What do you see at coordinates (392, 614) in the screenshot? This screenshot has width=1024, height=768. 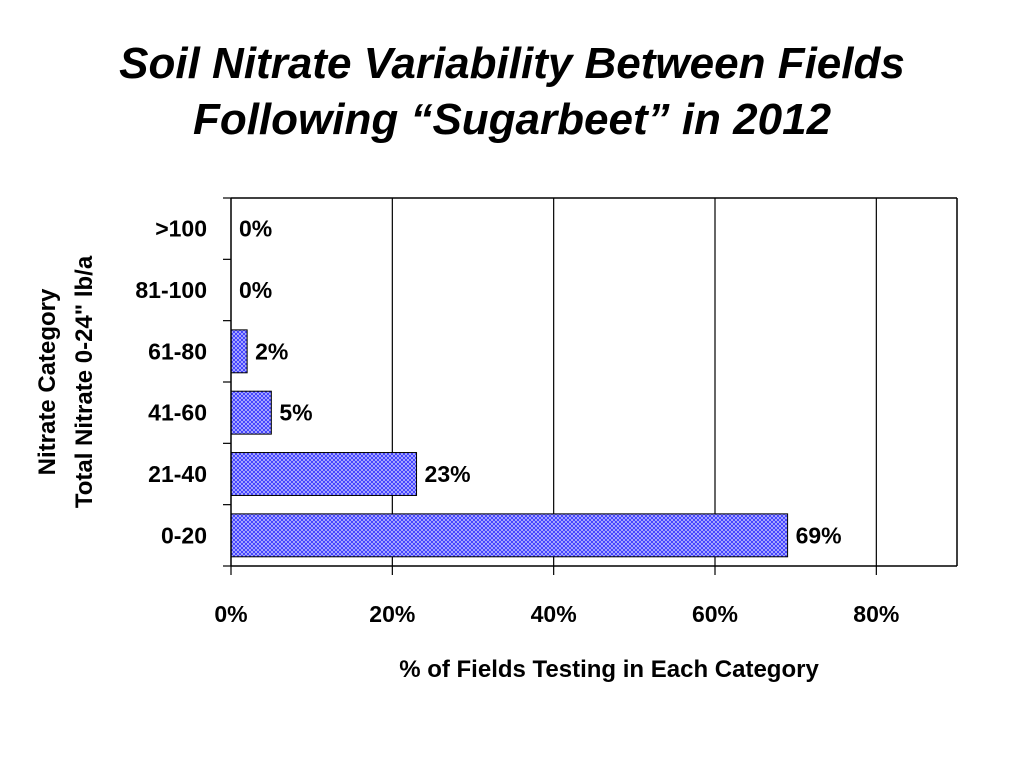 I see `x-tick-label: 20%` at bounding box center [392, 614].